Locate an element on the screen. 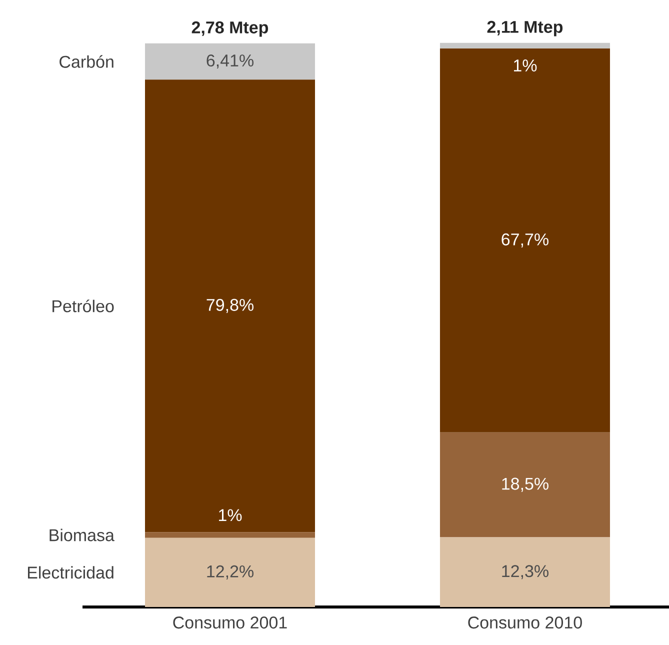 The width and height of the screenshot is (669, 645). series-label: Electricidad is located at coordinates (71, 572).